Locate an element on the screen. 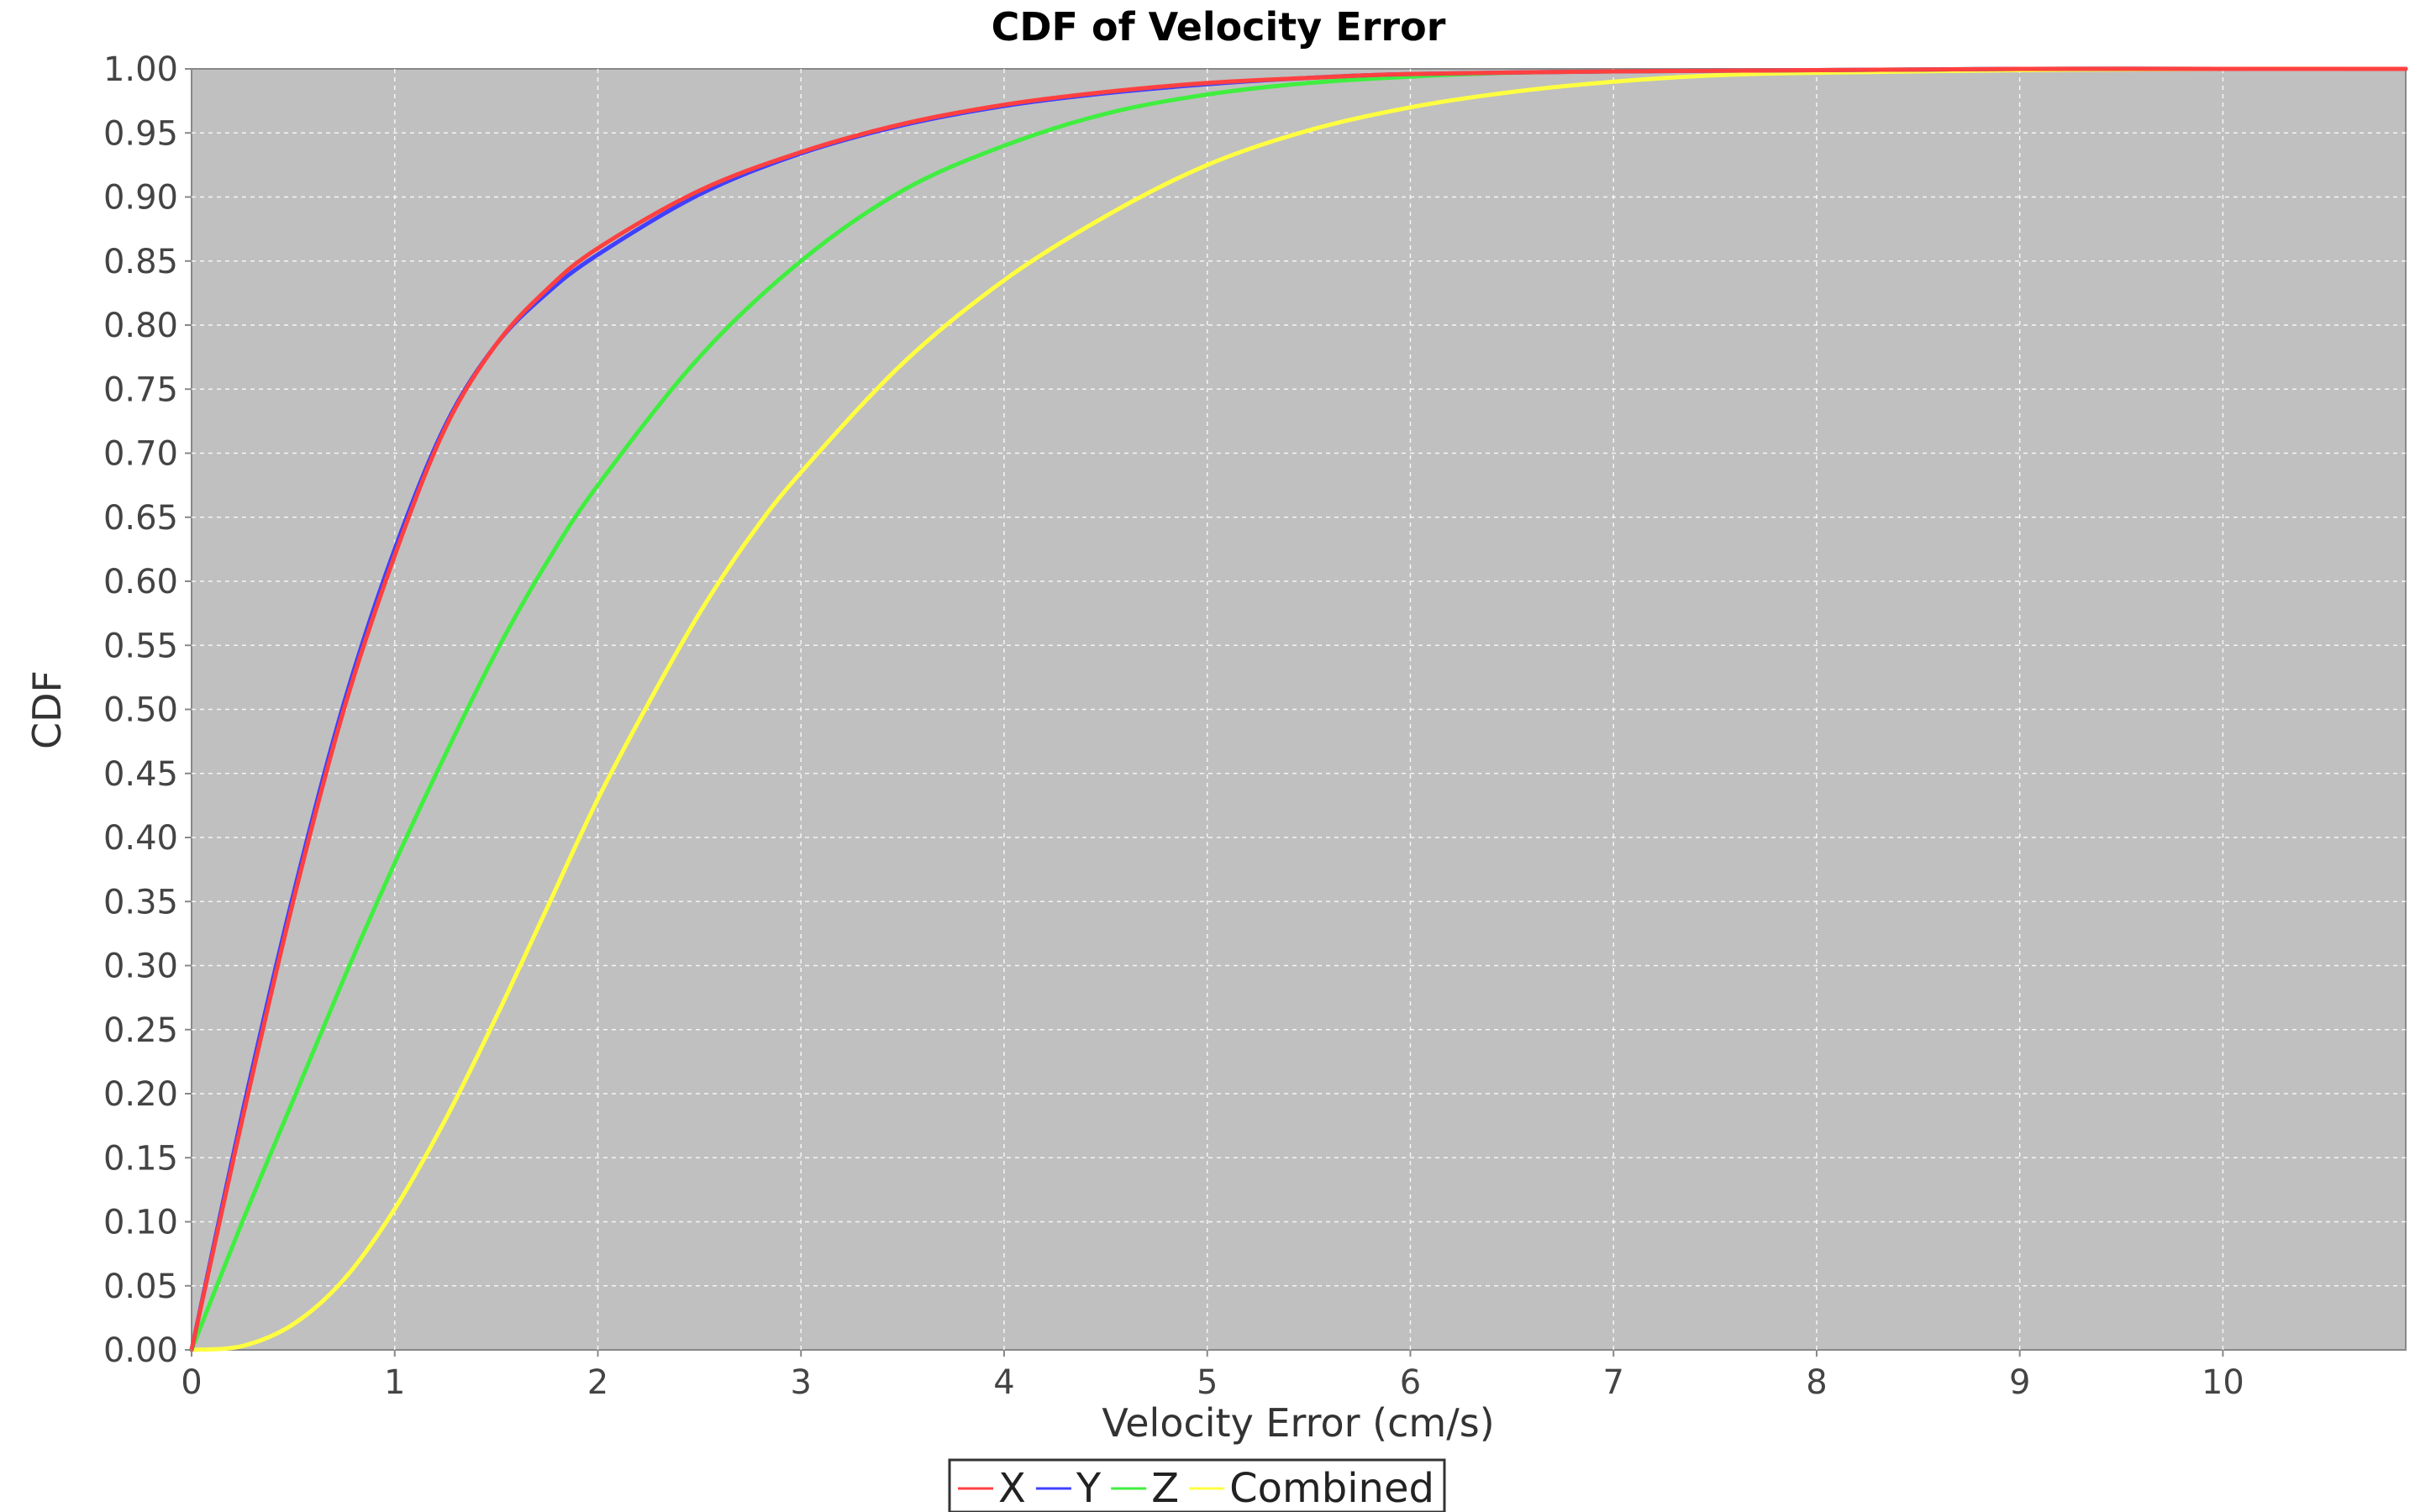 This screenshot has height=1512, width=2420. y-tick-label: 0.85 is located at coordinates (140, 262).